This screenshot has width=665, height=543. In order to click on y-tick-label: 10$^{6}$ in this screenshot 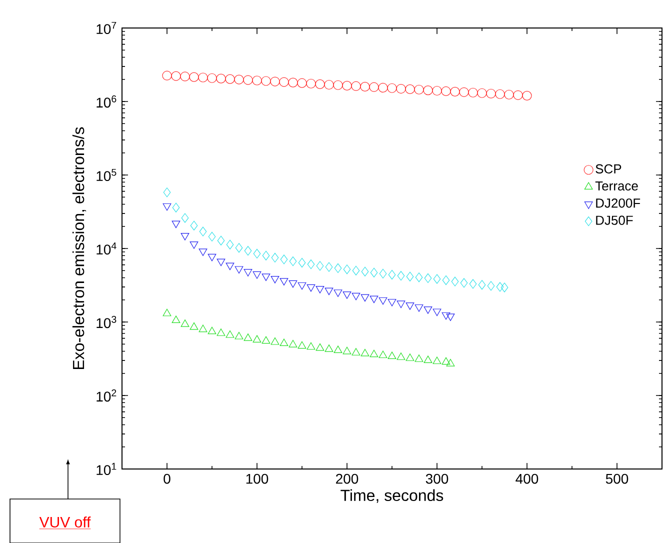, I will do `click(106, 101)`.